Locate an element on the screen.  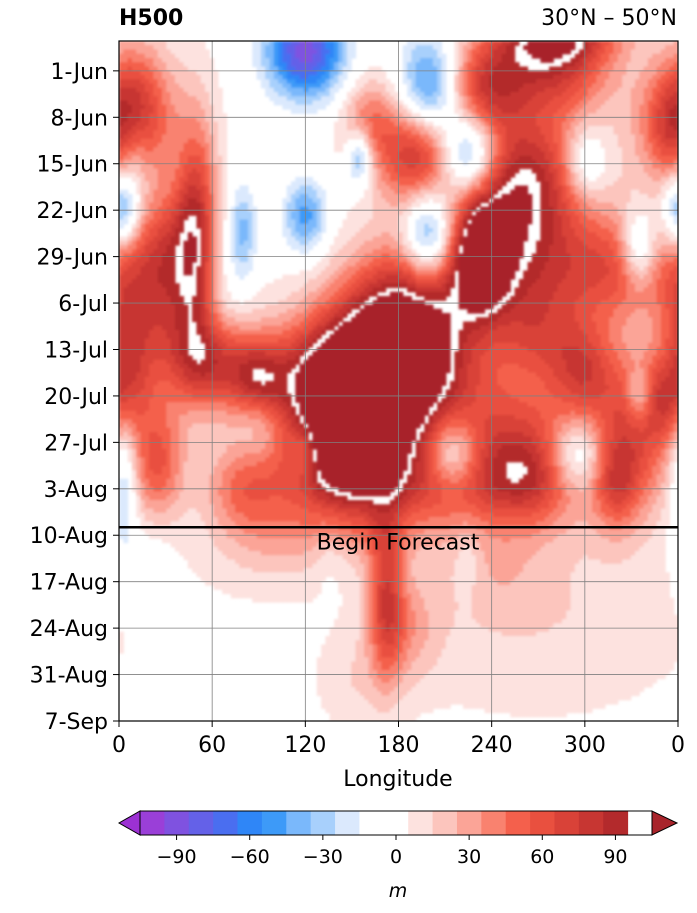
colorbar-tick-label: −30 is located at coordinates (323, 857).